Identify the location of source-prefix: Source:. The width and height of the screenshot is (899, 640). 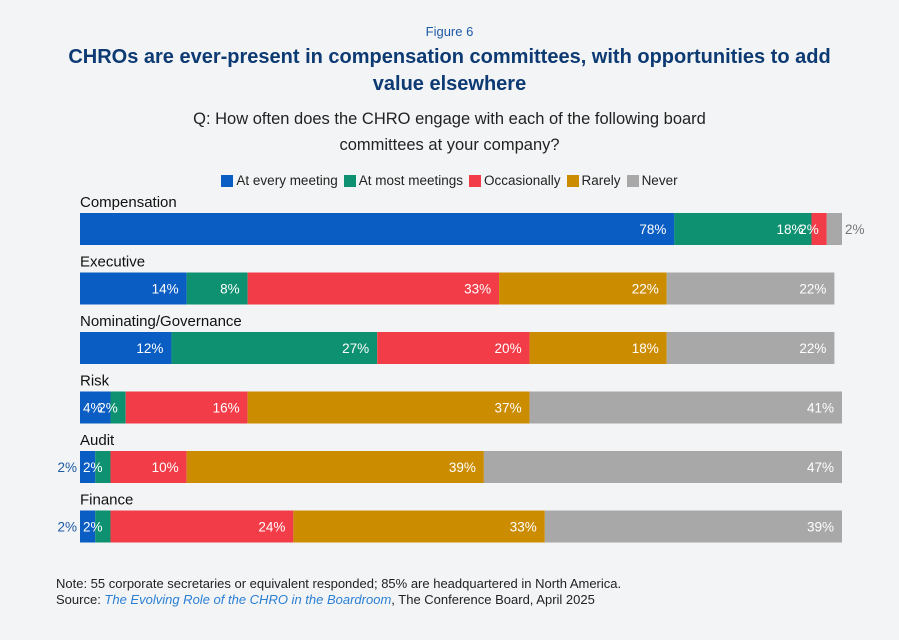
(80, 599).